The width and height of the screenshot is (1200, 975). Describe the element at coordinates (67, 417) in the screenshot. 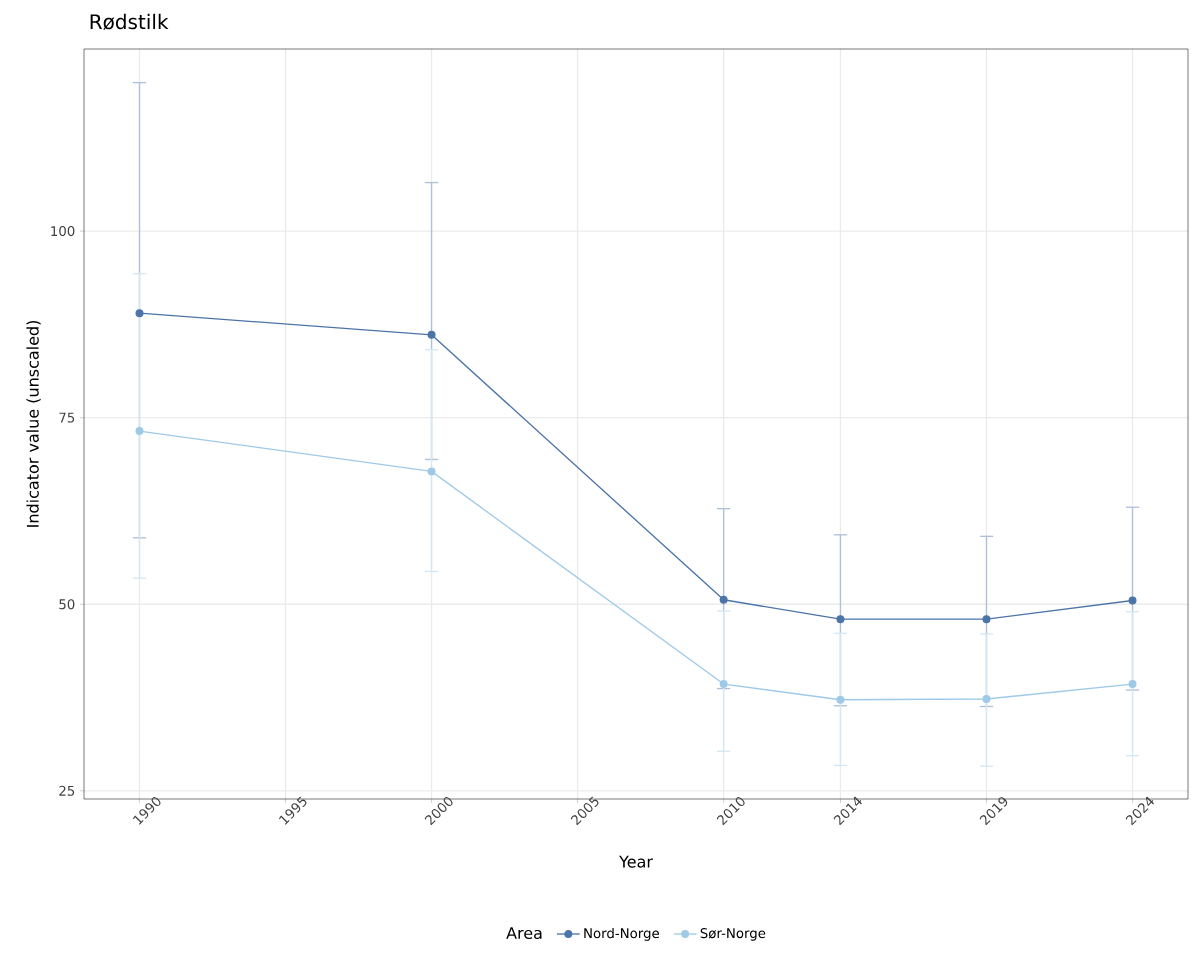

I see `y-tick-label: 75` at that location.